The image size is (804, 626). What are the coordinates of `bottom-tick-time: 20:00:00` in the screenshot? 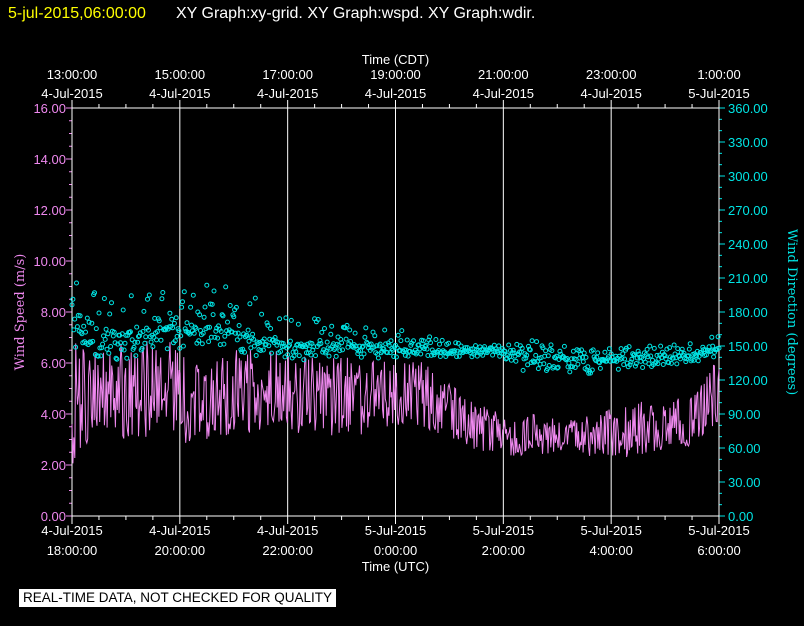 It's located at (180, 550).